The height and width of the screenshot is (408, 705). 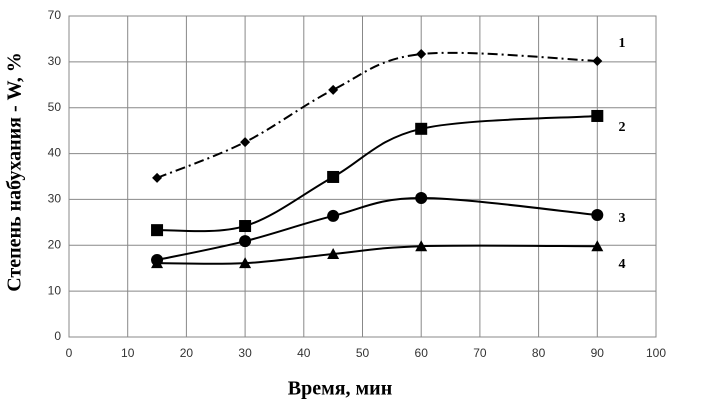 What do you see at coordinates (622, 43) in the screenshot?
I see `series-label: 1` at bounding box center [622, 43].